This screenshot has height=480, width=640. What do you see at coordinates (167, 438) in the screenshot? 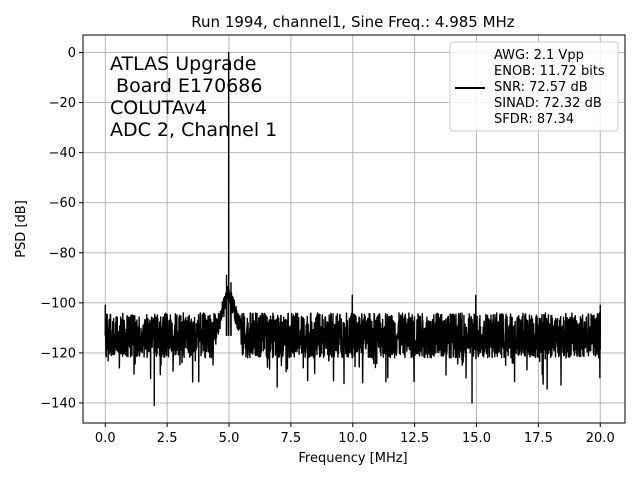
I see `x-tick-label: 2.5` at bounding box center [167, 438].